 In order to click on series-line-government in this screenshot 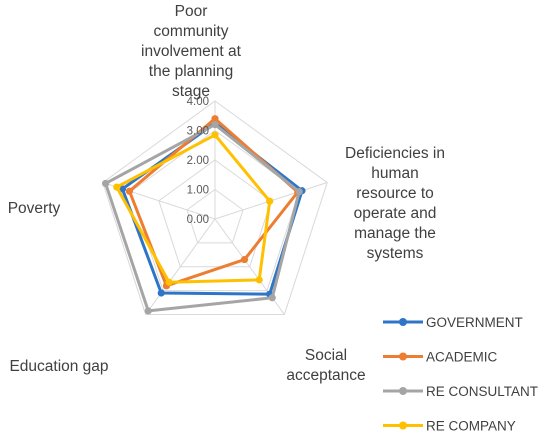, I will do `click(212, 208)`.